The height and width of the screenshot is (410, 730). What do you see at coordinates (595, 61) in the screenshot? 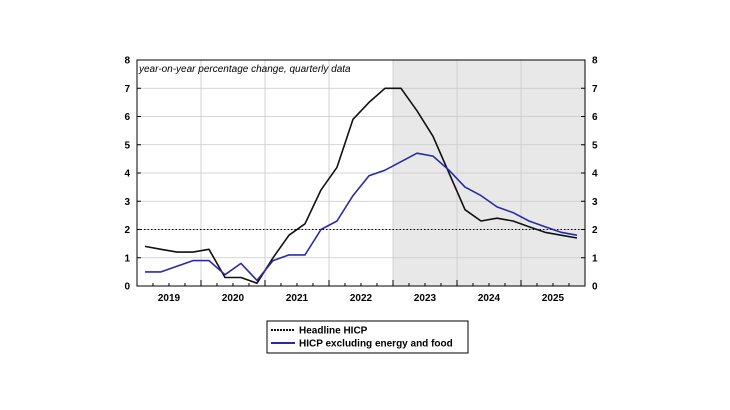
I see `y-tick-label-right: 8` at bounding box center [595, 61].